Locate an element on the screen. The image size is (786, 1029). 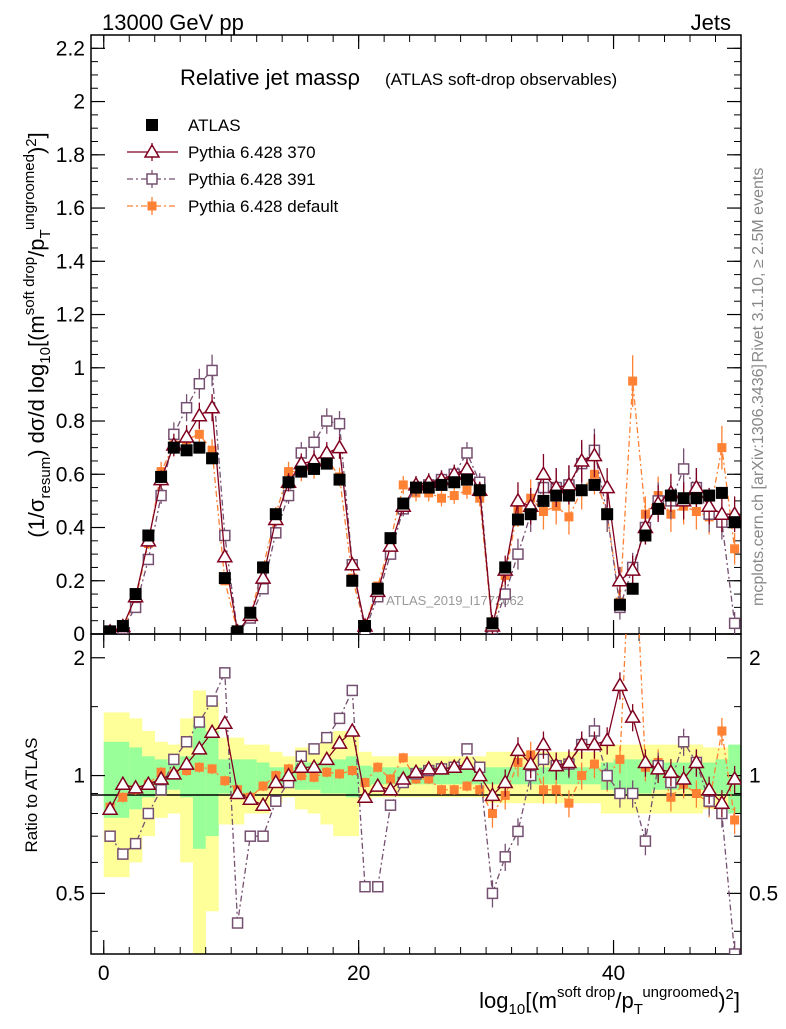
y-tick-label: 2 is located at coordinates (79, 102).